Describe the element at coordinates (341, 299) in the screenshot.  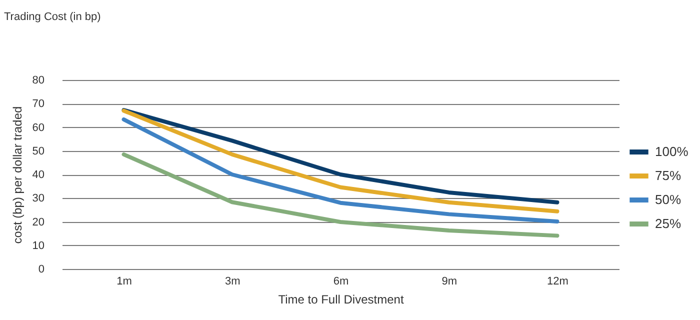
I see `x-axis-title: Time to Full Divestment` at that location.